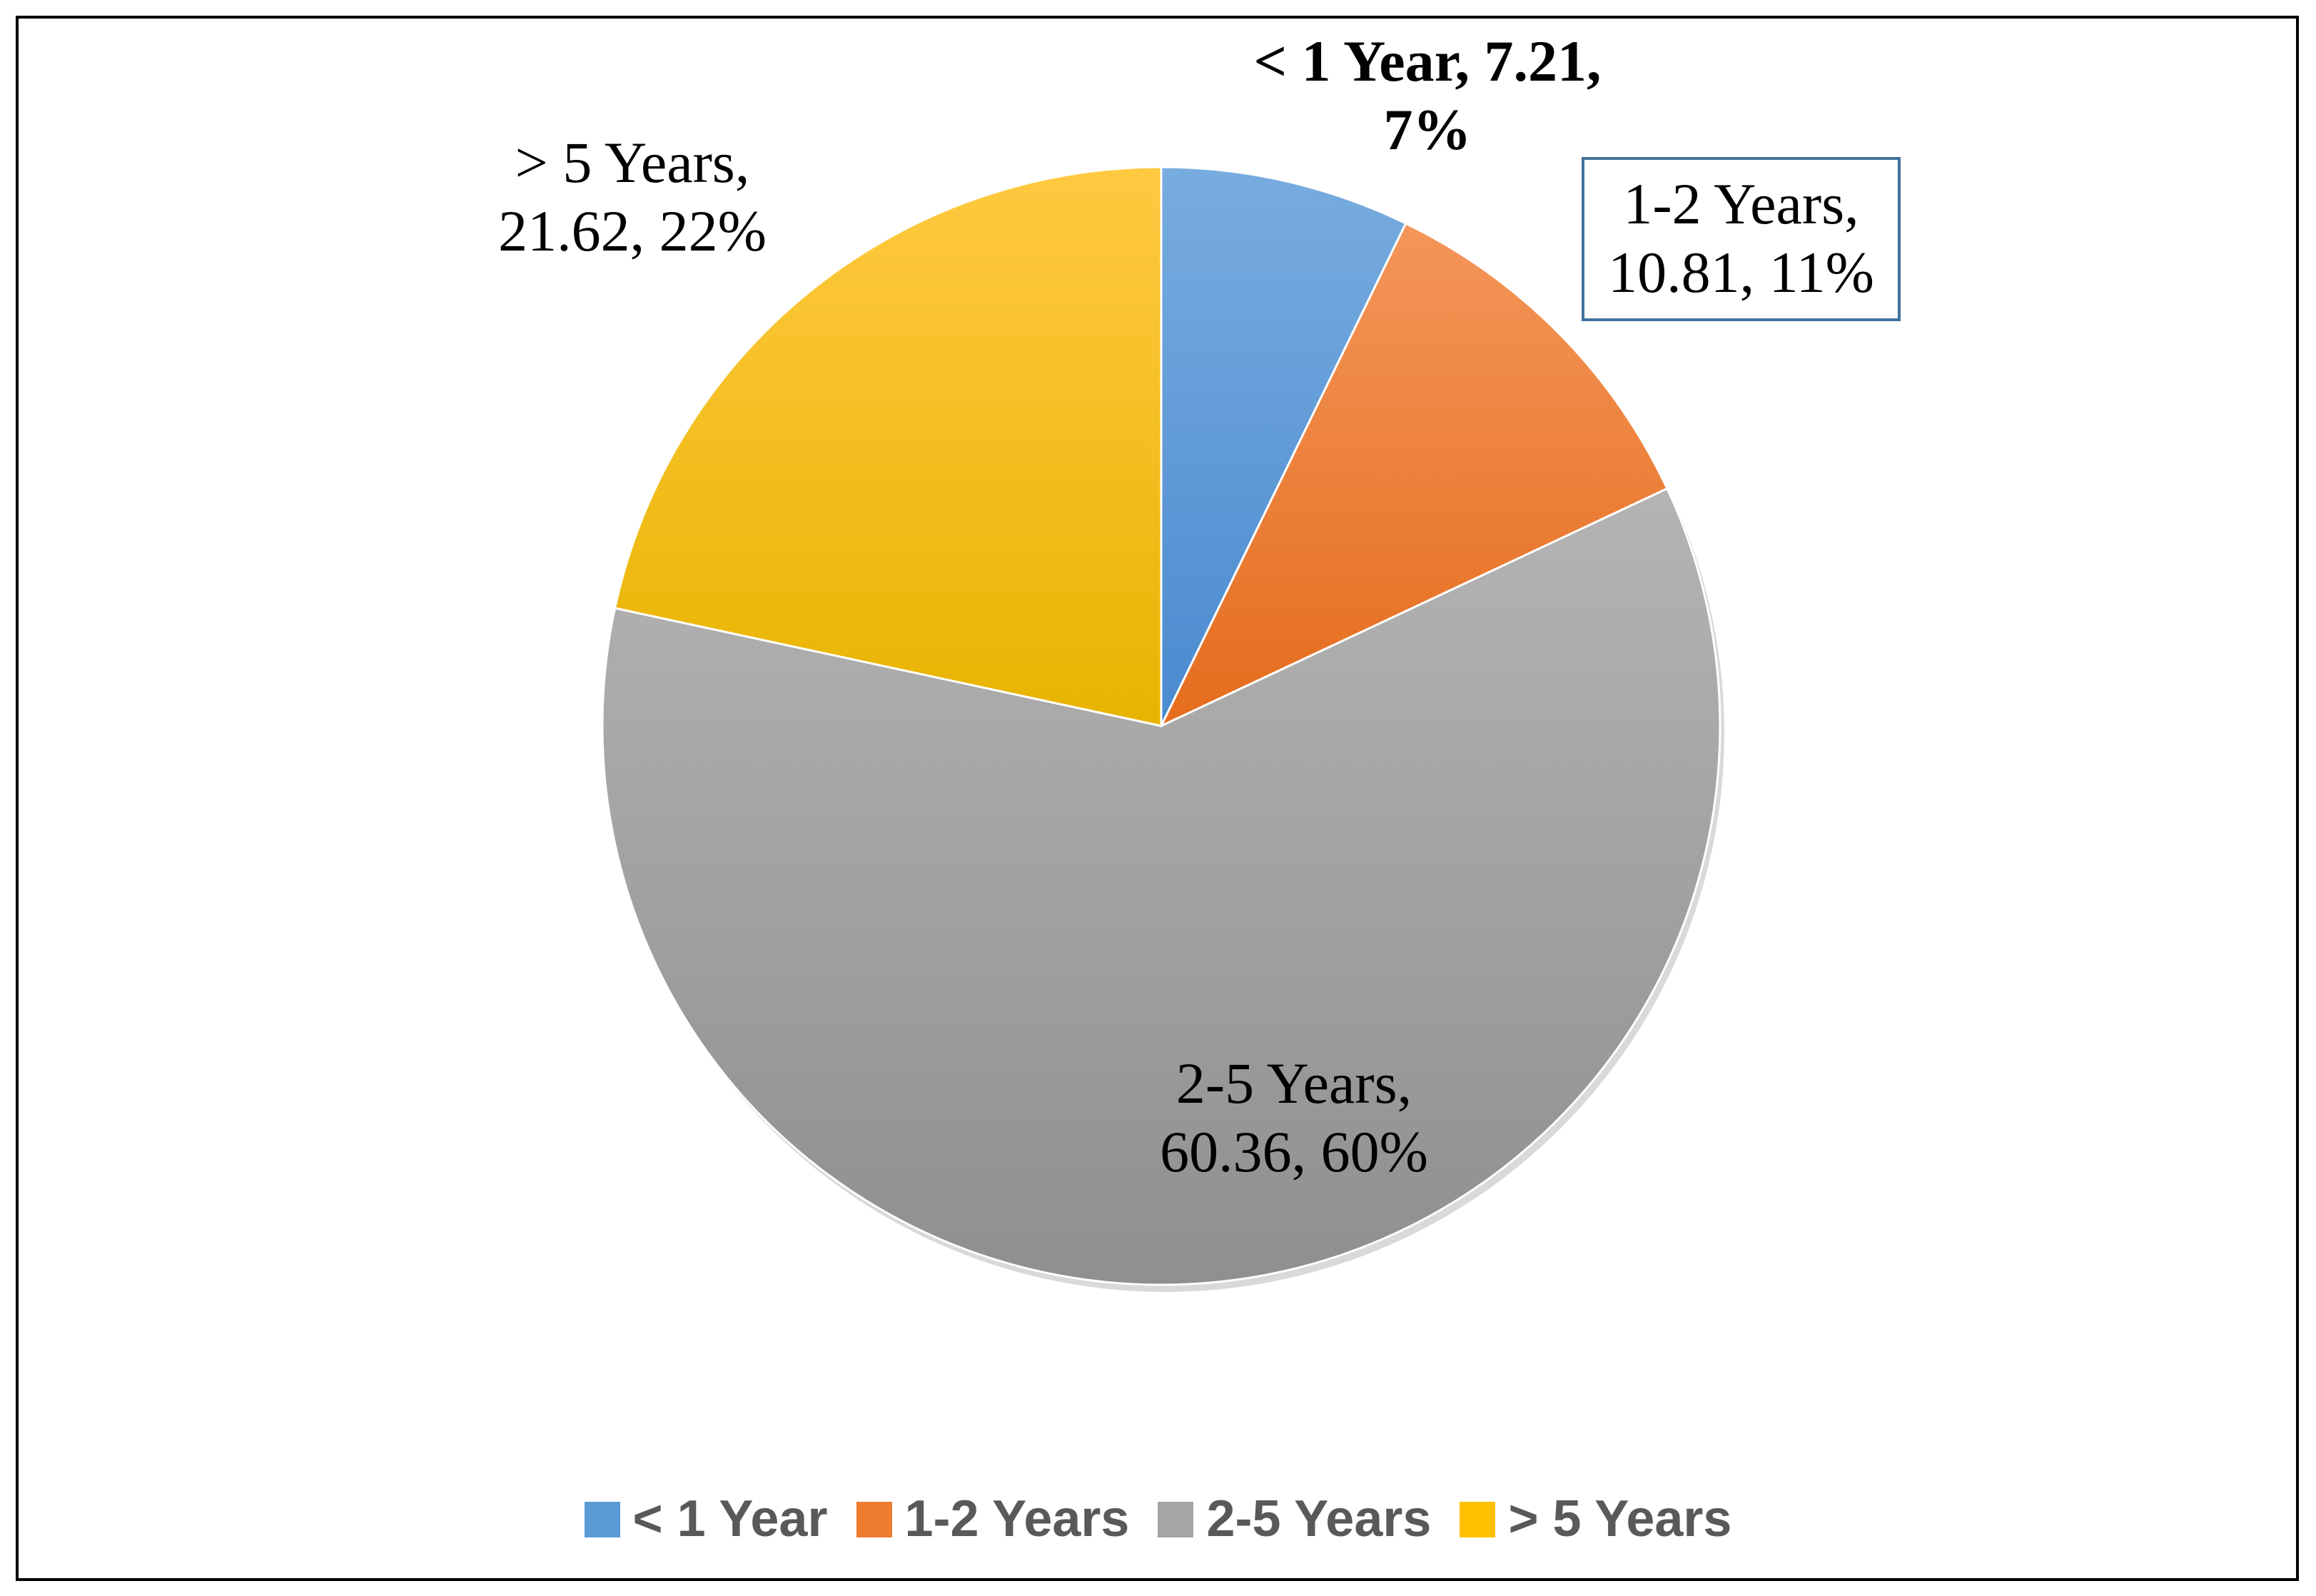 Image resolution: width=2316 pixels, height=1596 pixels. I want to click on slice-less-than-1-year, so click(1283, 446).